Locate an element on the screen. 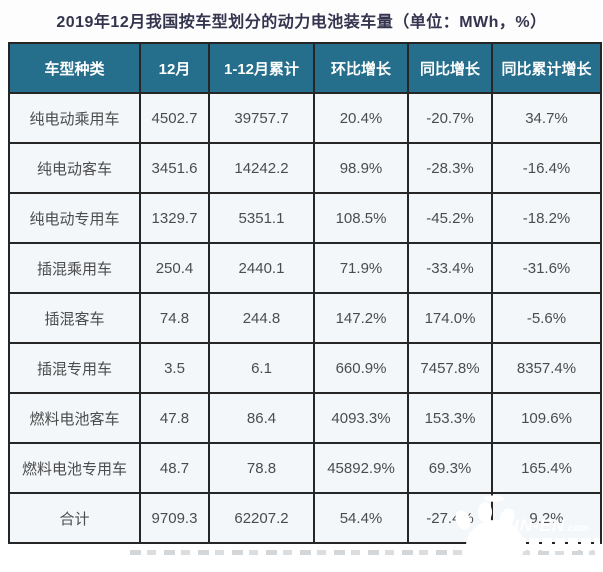 This screenshot has height=572, width=603. cell-value: 14242.2 is located at coordinates (261, 168).